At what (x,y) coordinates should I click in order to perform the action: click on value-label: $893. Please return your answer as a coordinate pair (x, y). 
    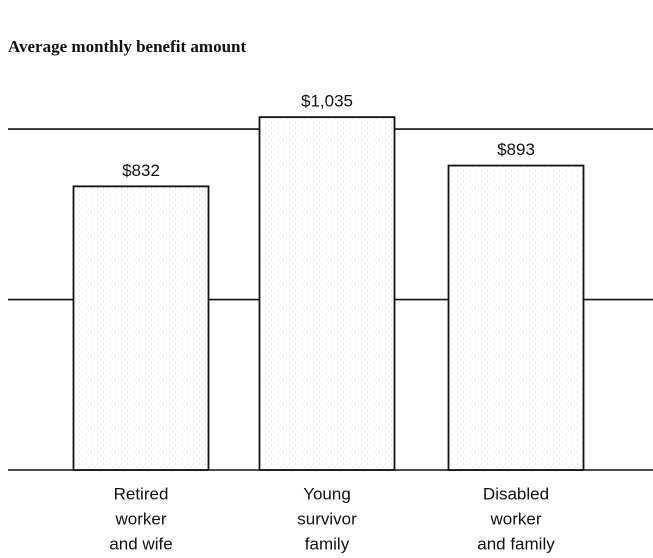
    Looking at the image, I should click on (516, 149).